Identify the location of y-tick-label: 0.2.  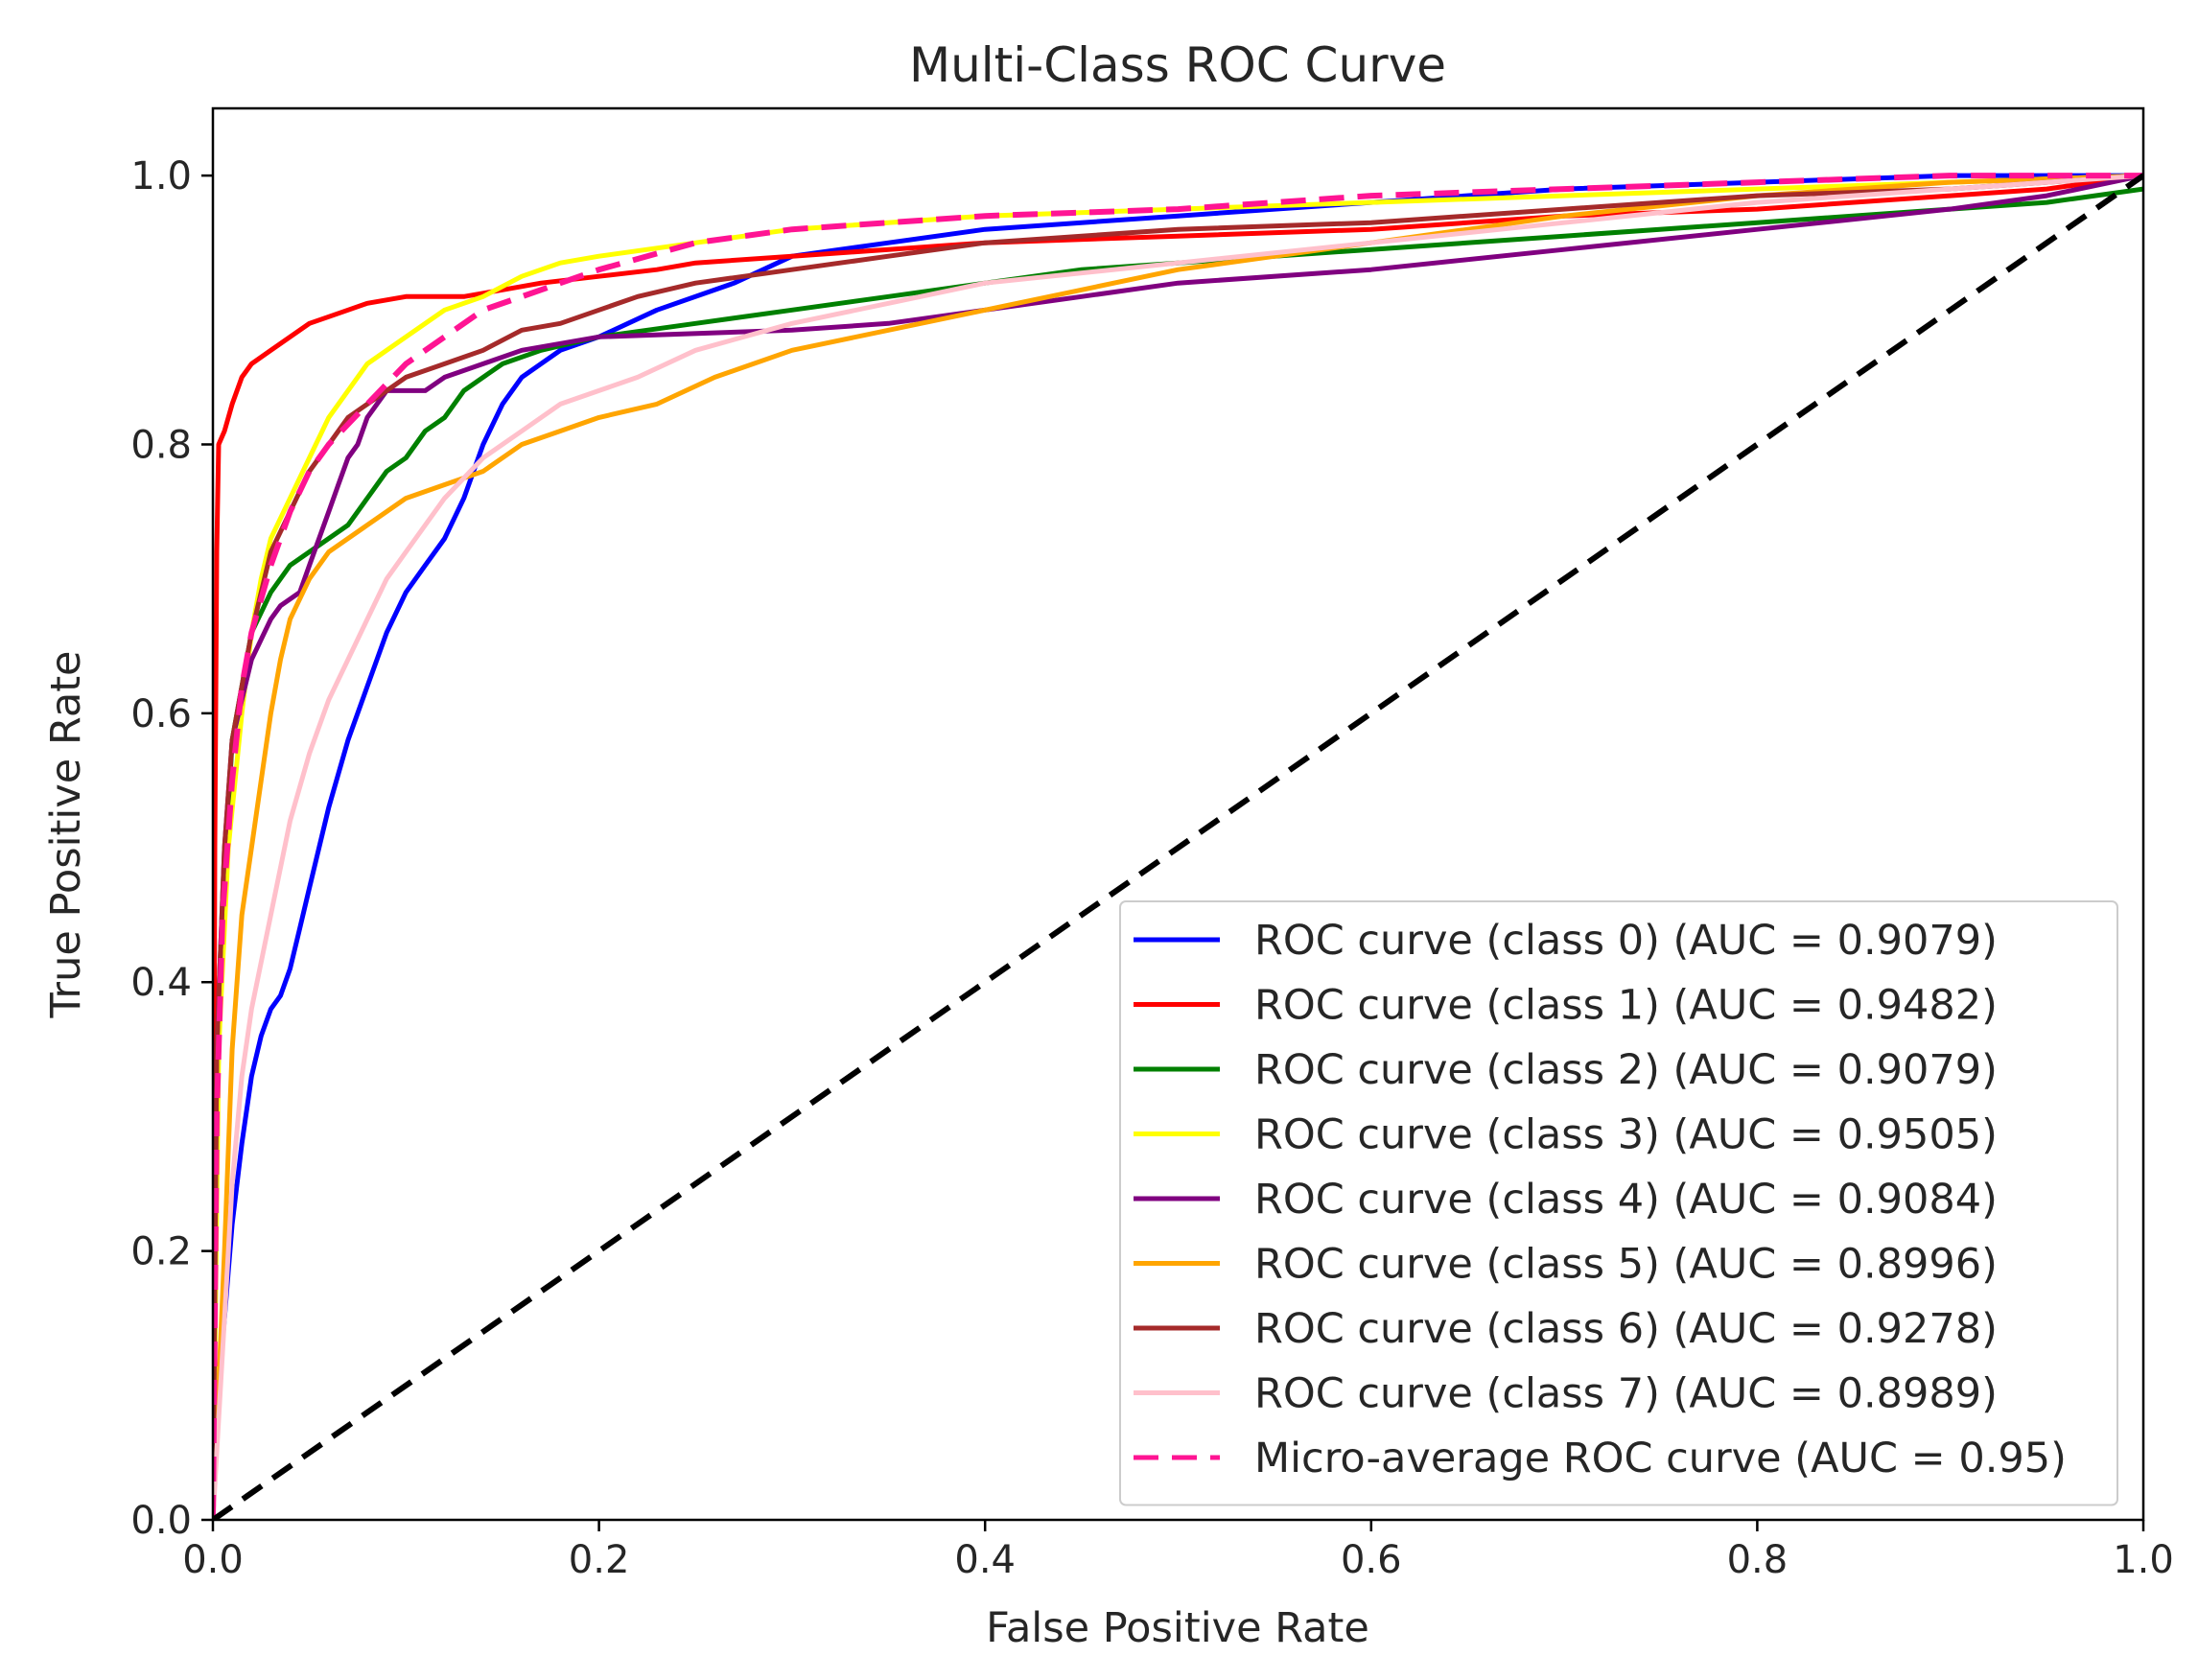
(161, 1252).